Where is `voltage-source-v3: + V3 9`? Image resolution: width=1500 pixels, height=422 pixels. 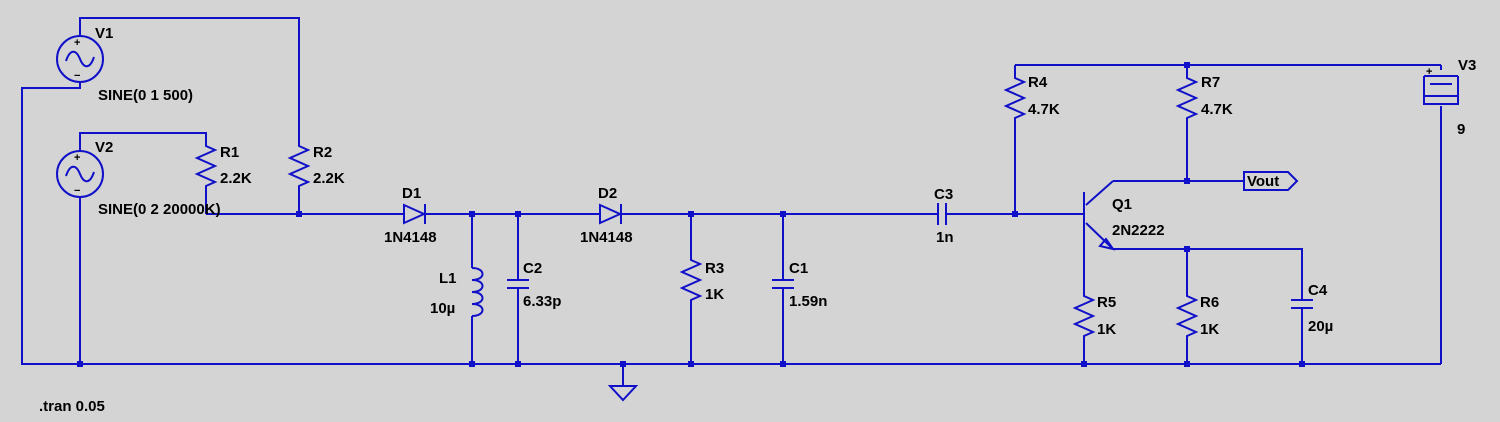
voltage-source-v3: + V3 9 is located at coordinates (1449, 97).